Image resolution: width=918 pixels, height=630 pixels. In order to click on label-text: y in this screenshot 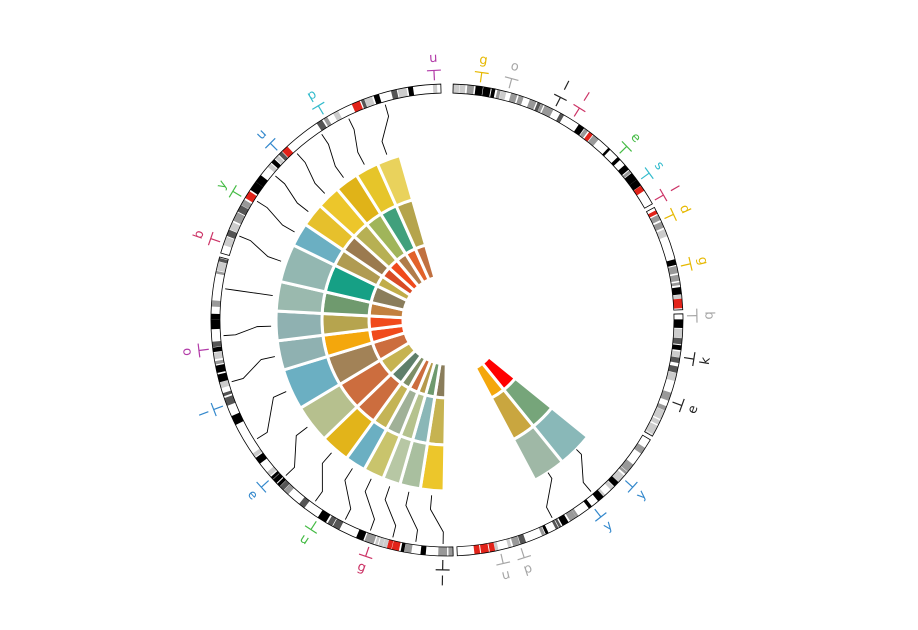, I will do `click(222, 185)`.